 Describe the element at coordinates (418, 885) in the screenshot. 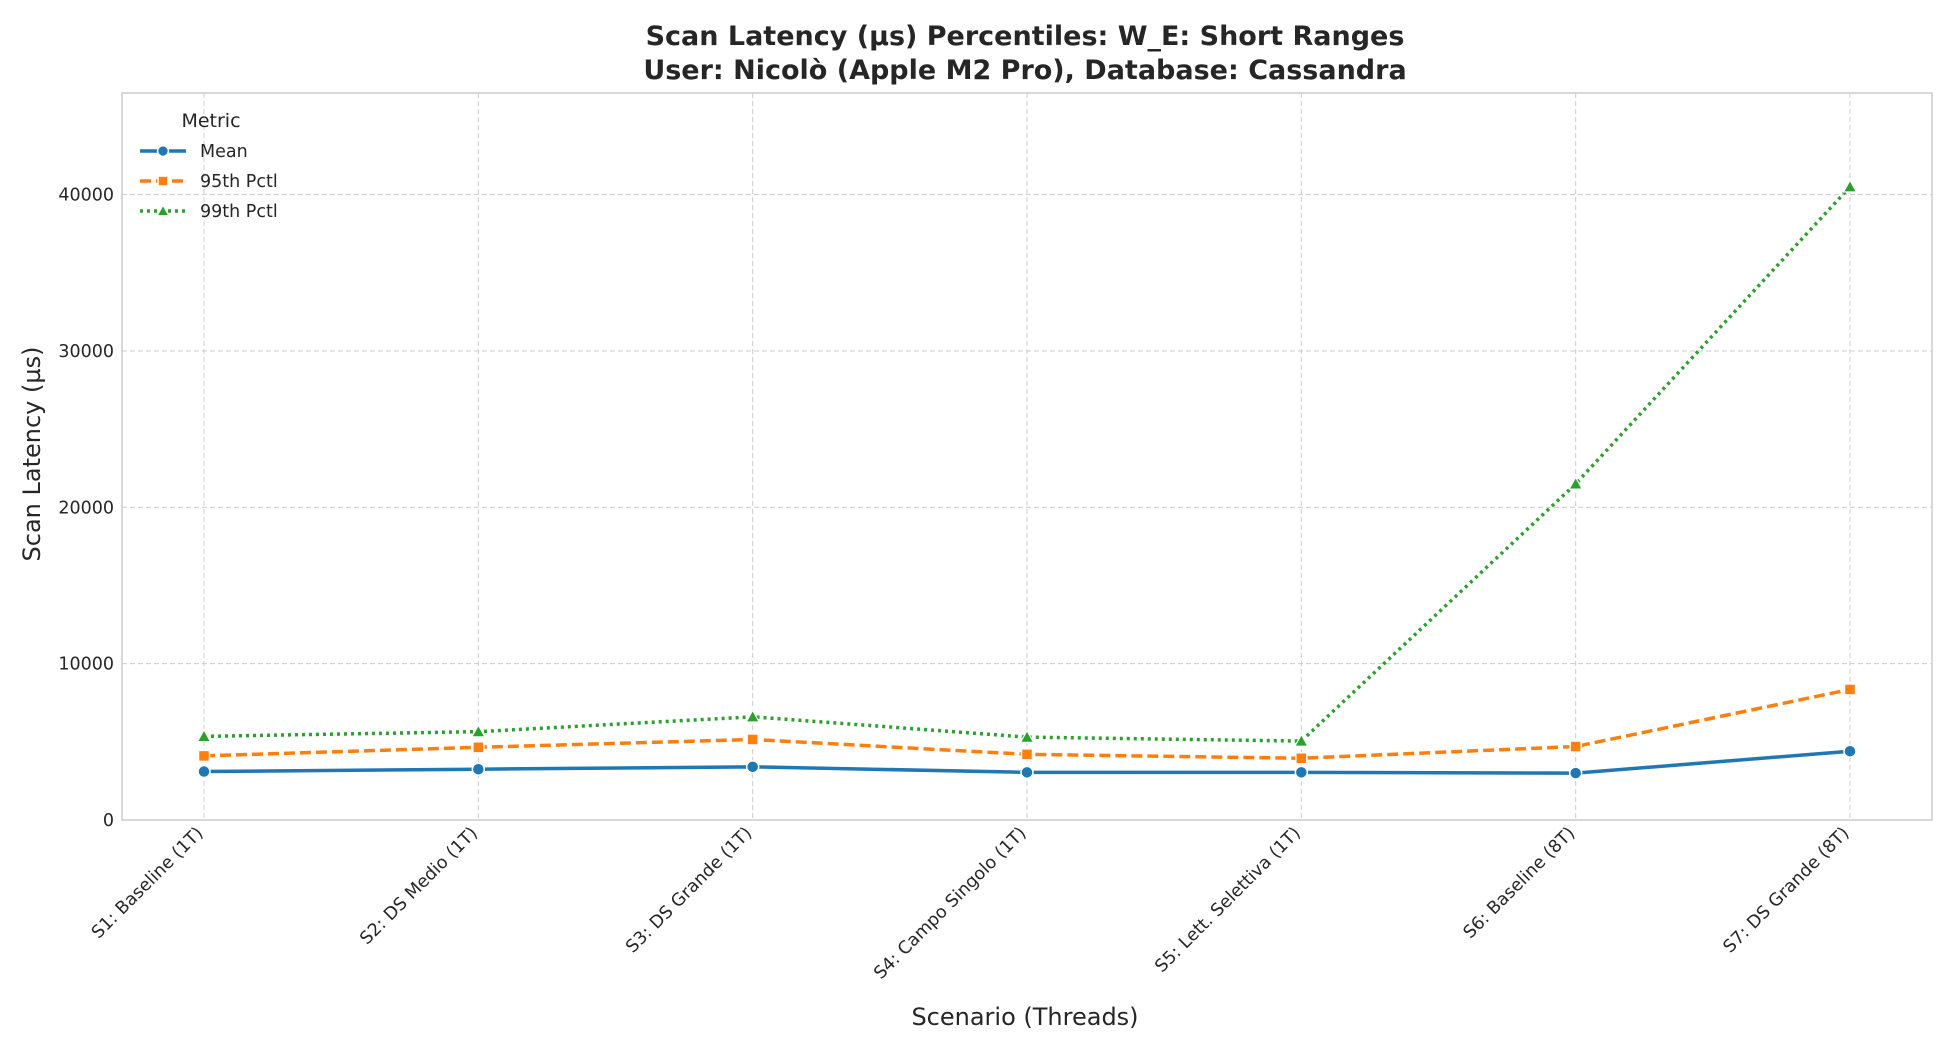

I see `x-tick-label: S2: DS Medio (1T)` at that location.